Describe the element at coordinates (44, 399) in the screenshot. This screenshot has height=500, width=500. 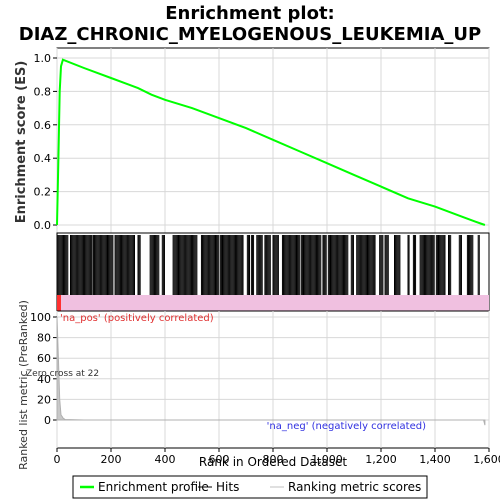
I see `metric-y-tick-label: 20` at that location.